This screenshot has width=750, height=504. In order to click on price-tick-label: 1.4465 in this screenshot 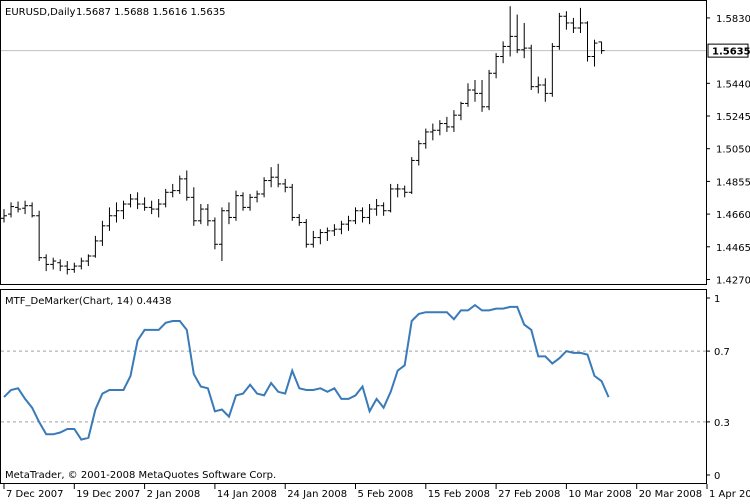, I will do `click(733, 248)`.